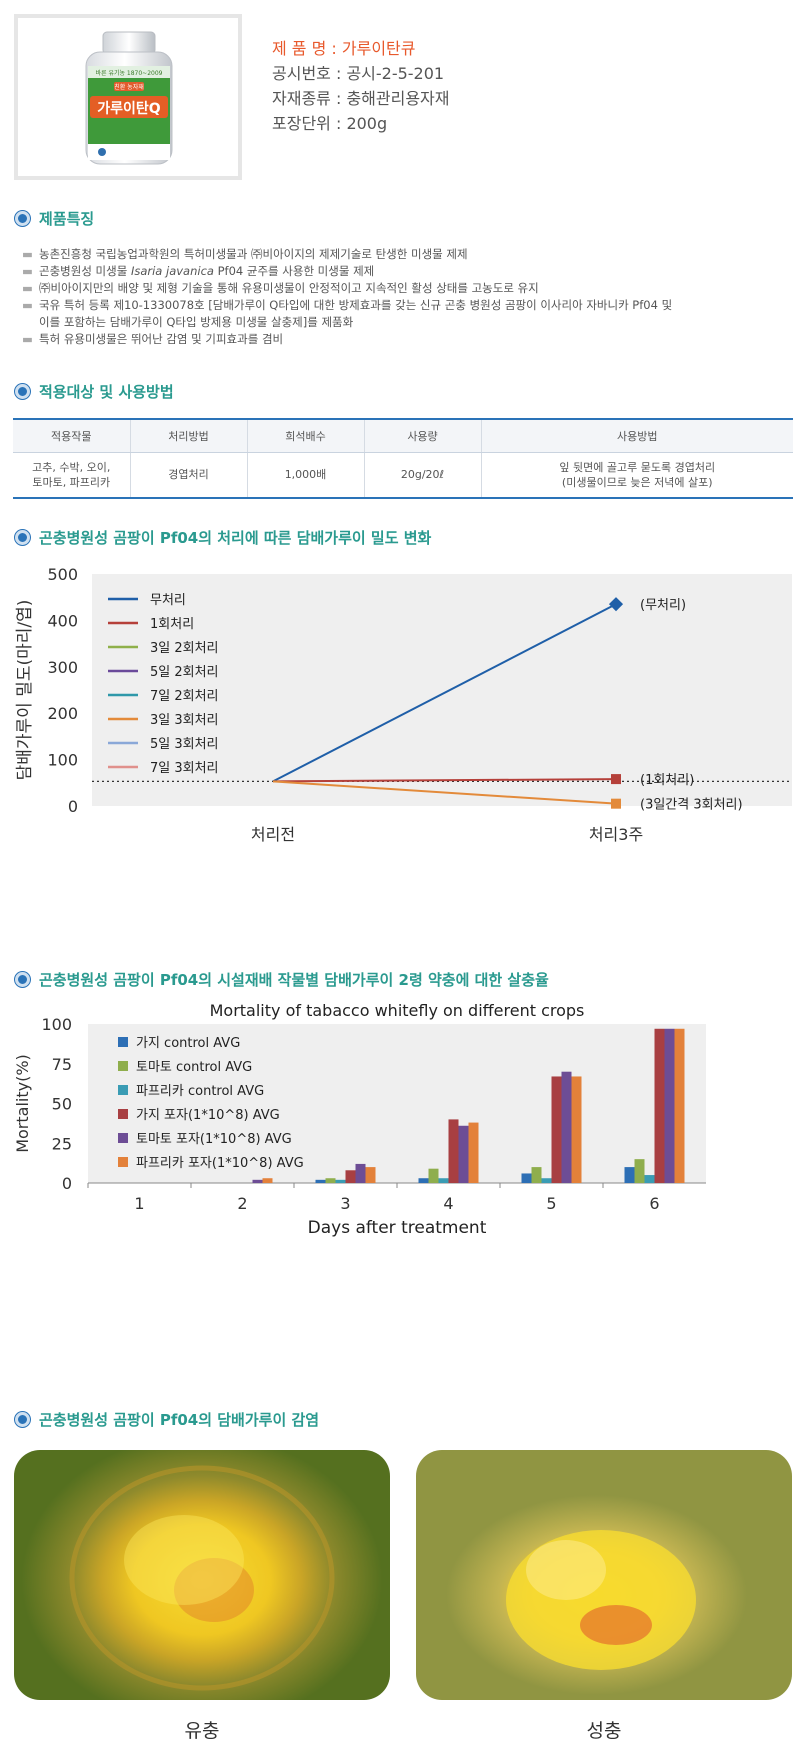 This screenshot has height=1755, width=810. What do you see at coordinates (422, 435) in the screenshot?
I see `table-header: 사용량` at bounding box center [422, 435].